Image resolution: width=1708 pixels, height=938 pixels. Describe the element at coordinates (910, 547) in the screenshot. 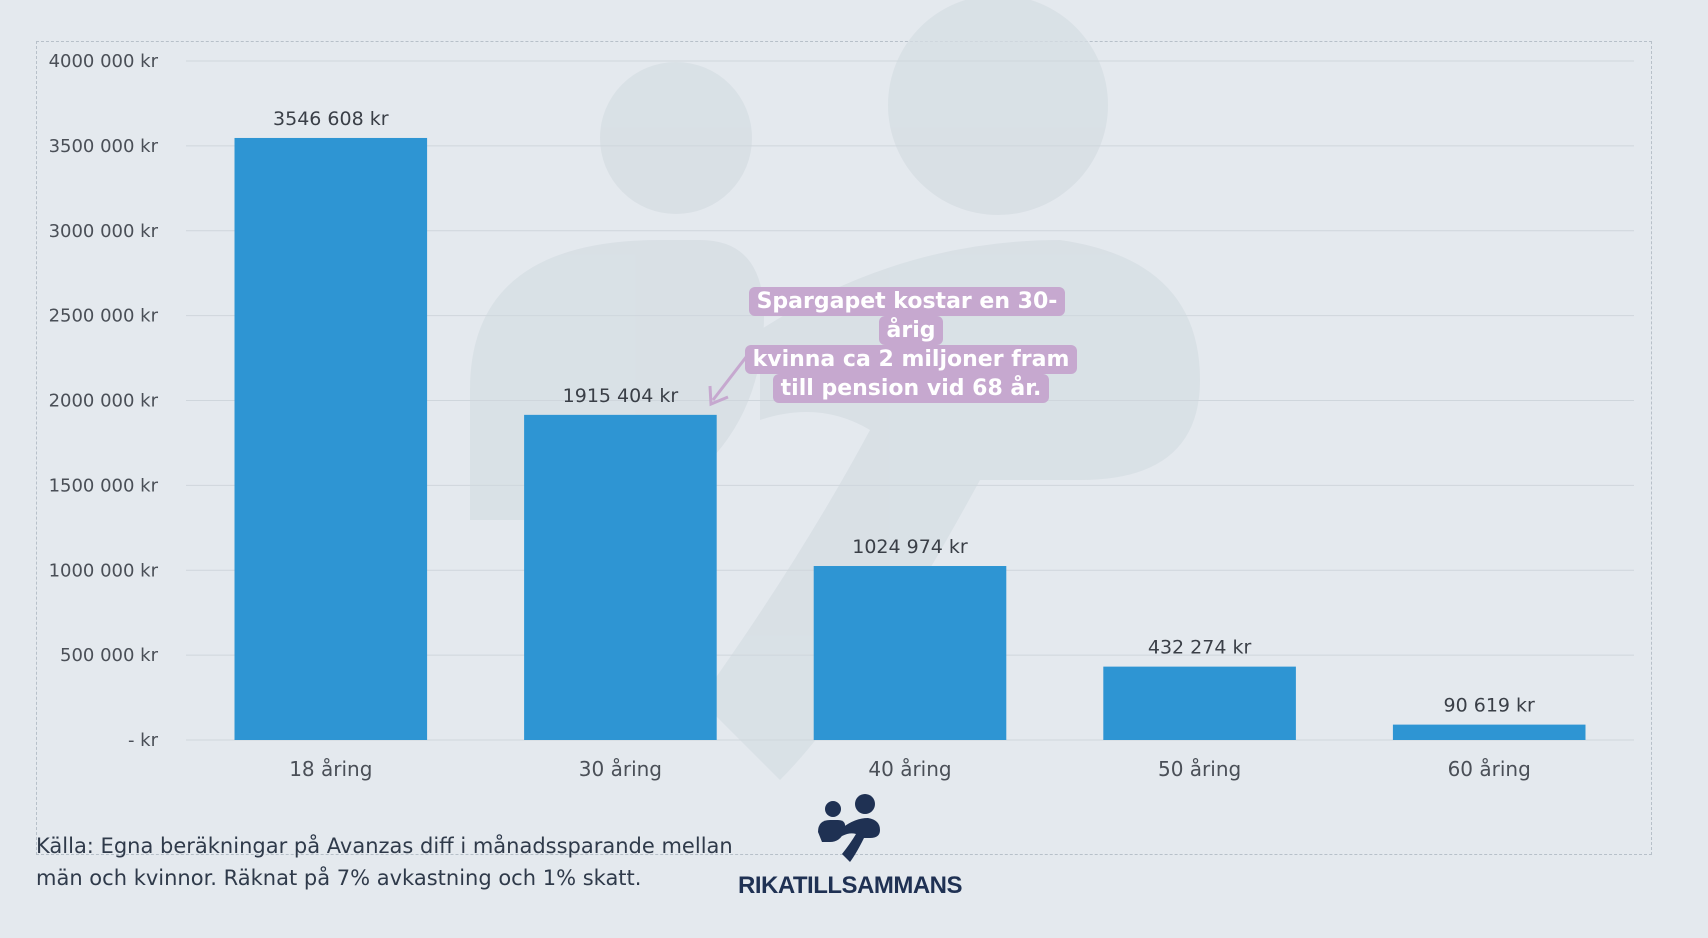

I see `data-label: 1024 974 kr` at that location.